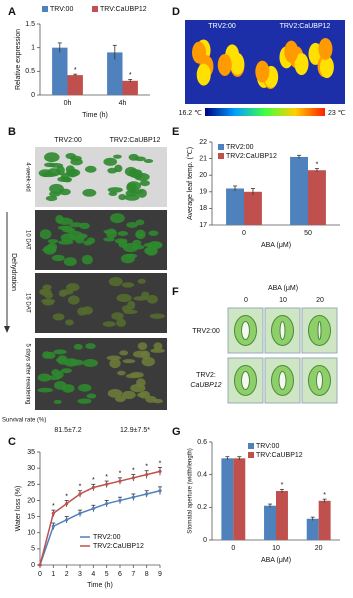 The width and height of the screenshot is (353, 598). Describe the element at coordinates (276, 560) in the screenshot. I see `x-axis-title: ABA (μM)` at that location.